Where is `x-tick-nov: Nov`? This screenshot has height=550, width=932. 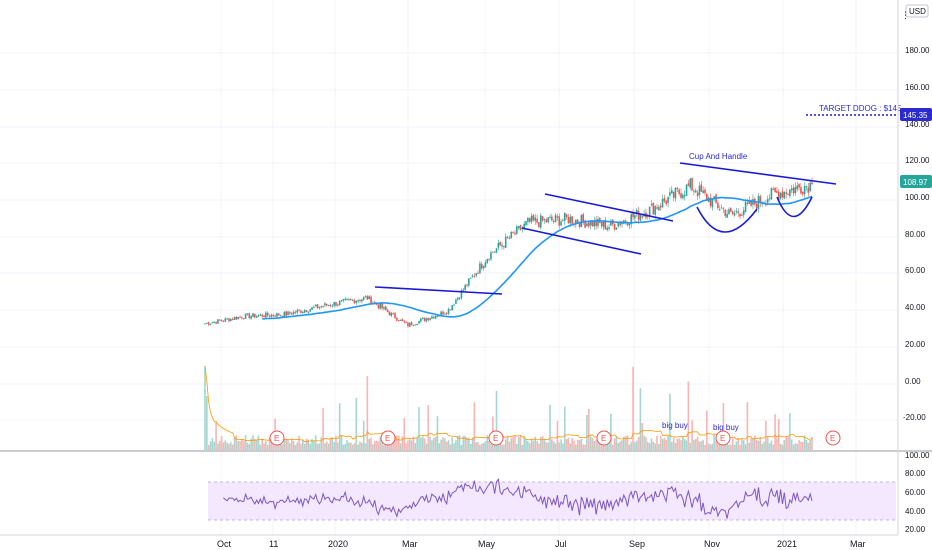 x-tick-nov: Nov is located at coordinates (712, 544).